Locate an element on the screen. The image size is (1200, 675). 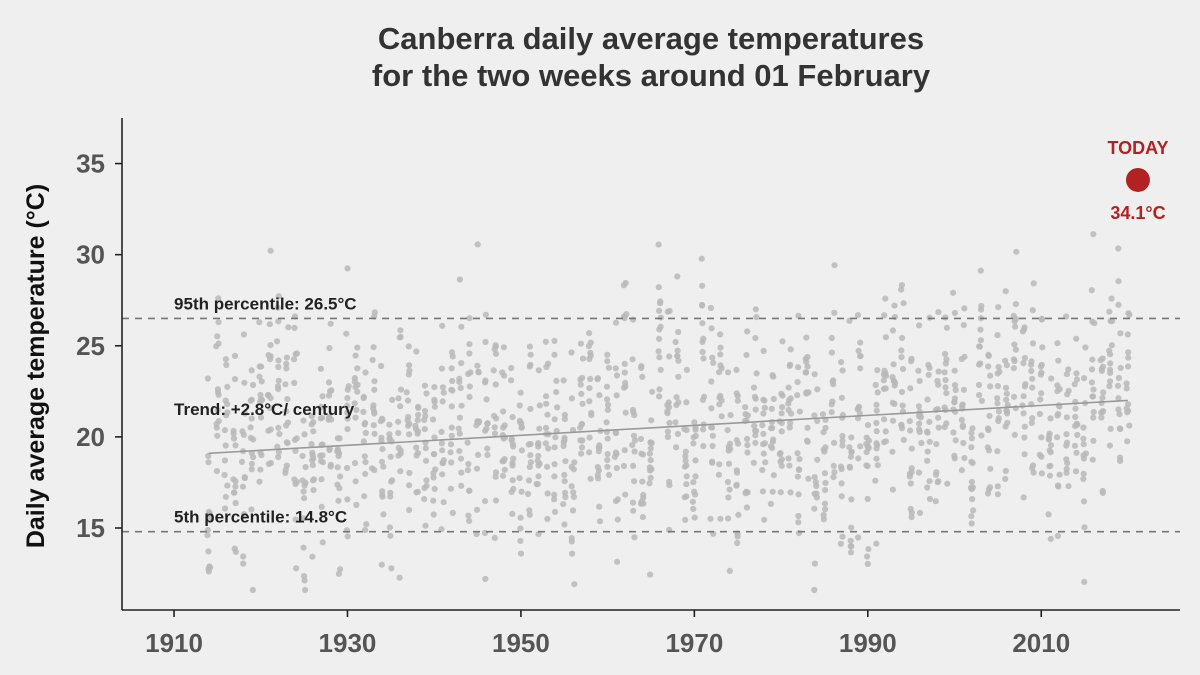
y-tick-label: 35 is located at coordinates (90, 164).